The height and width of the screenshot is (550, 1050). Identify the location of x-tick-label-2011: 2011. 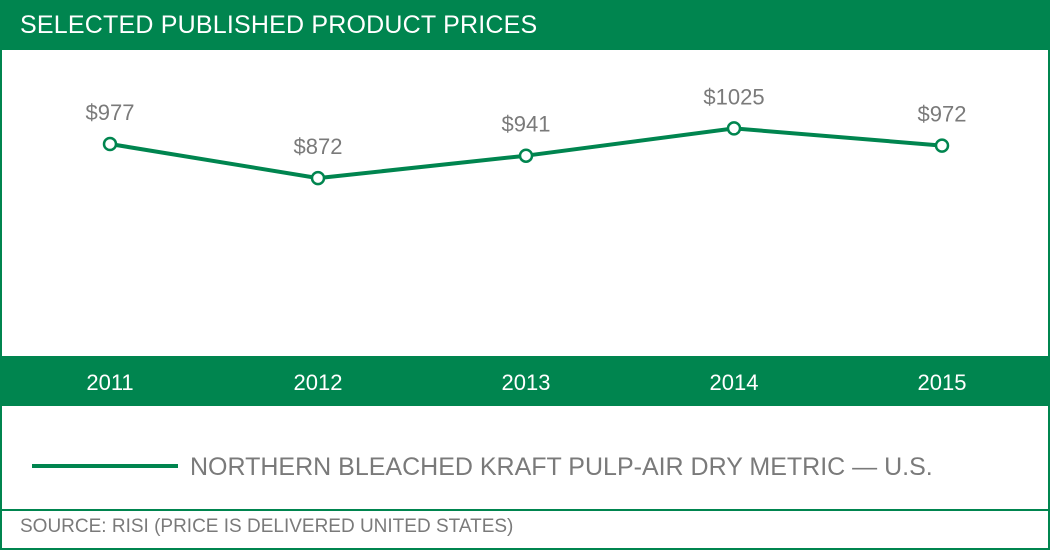
(110, 382).